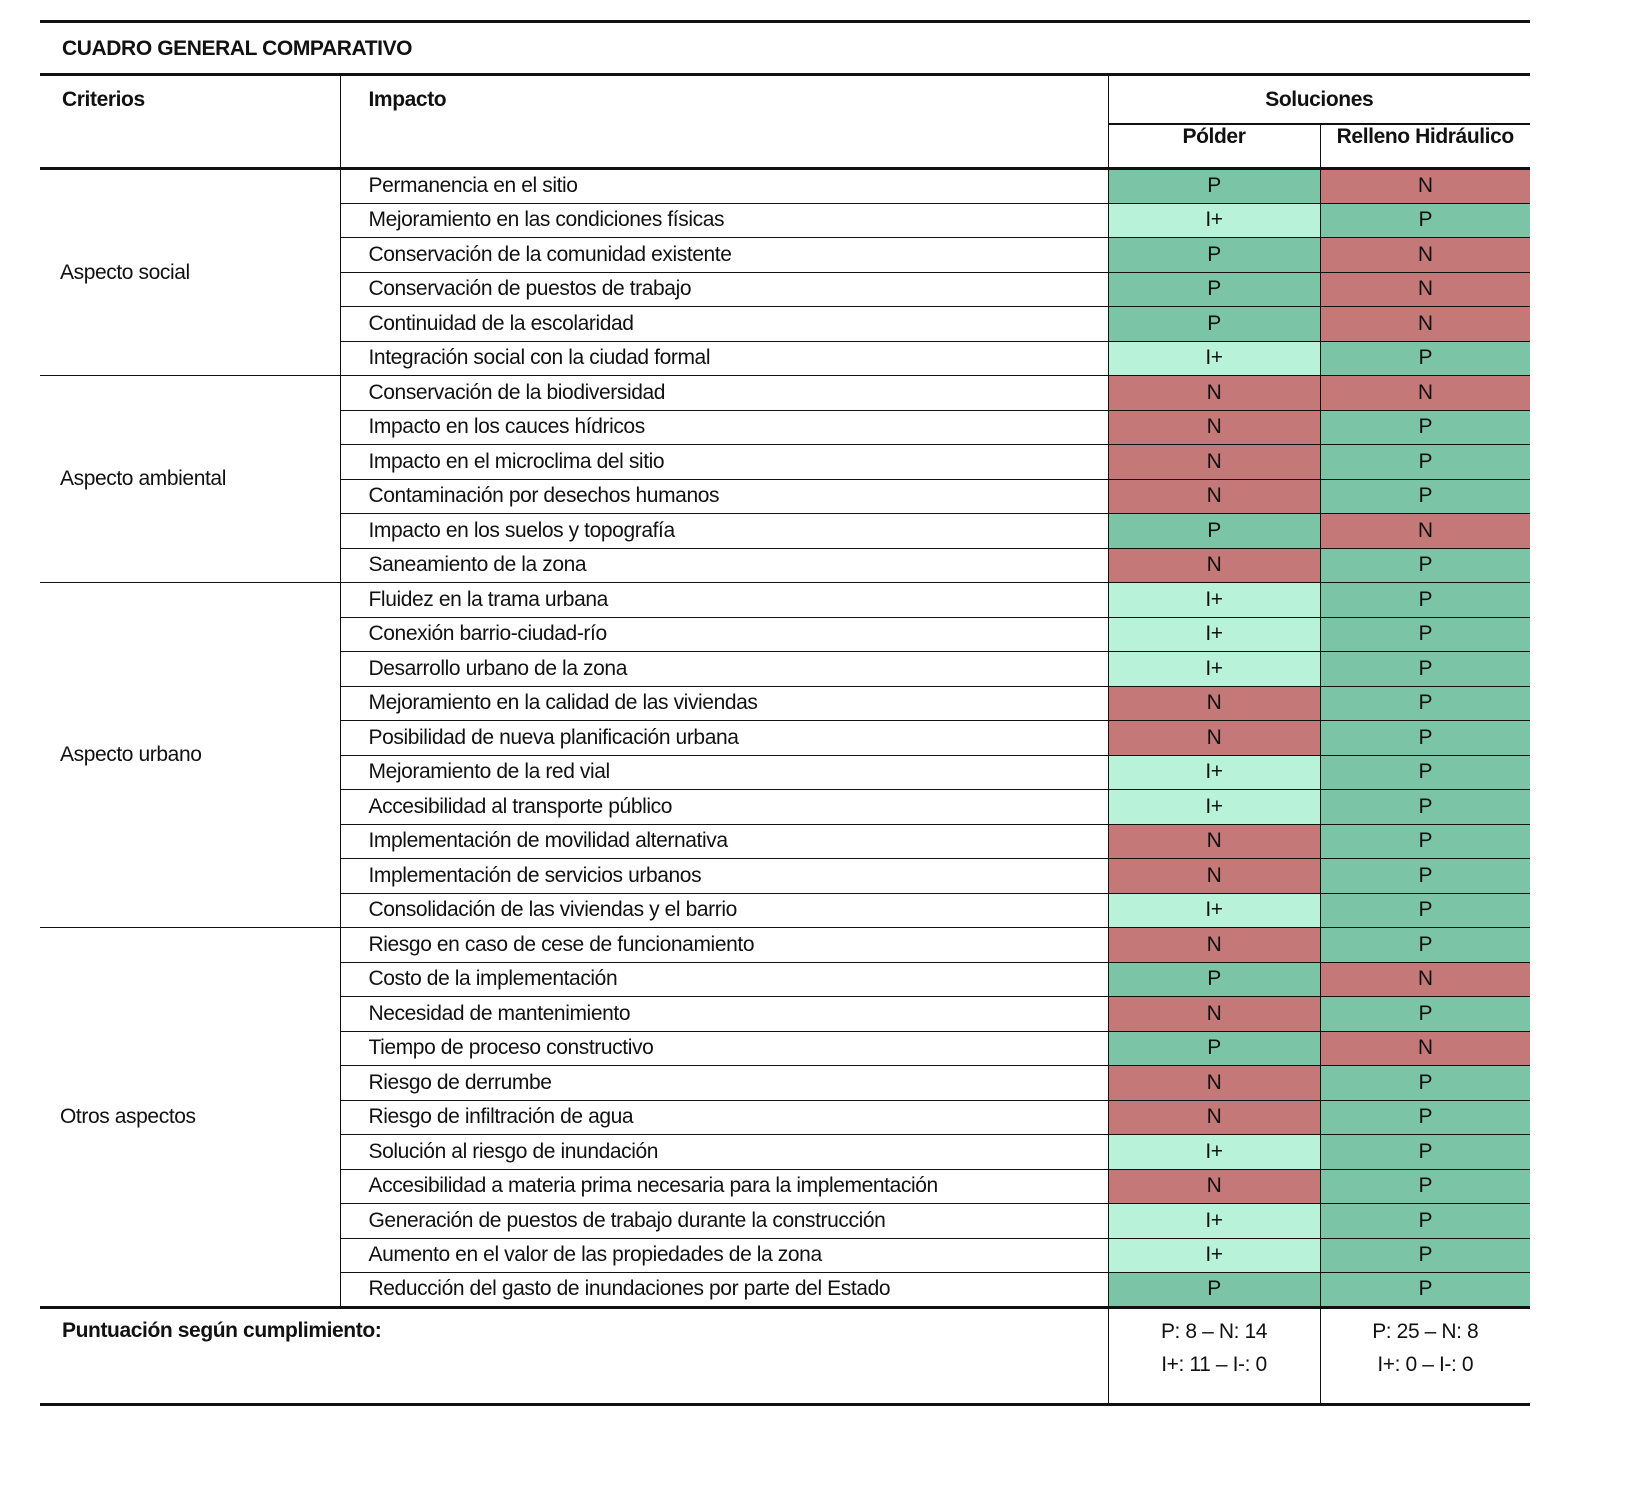 This screenshot has height=1498, width=1640. Describe the element at coordinates (1318, 100) in the screenshot. I see `header-soluciones: Soluciones` at that location.